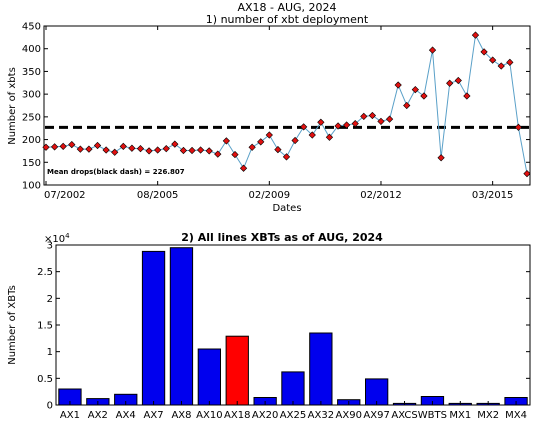 The image size is (537, 425). What do you see at coordinates (154, 415) in the screenshot?
I see `x-tick-label: AX7` at bounding box center [154, 415].